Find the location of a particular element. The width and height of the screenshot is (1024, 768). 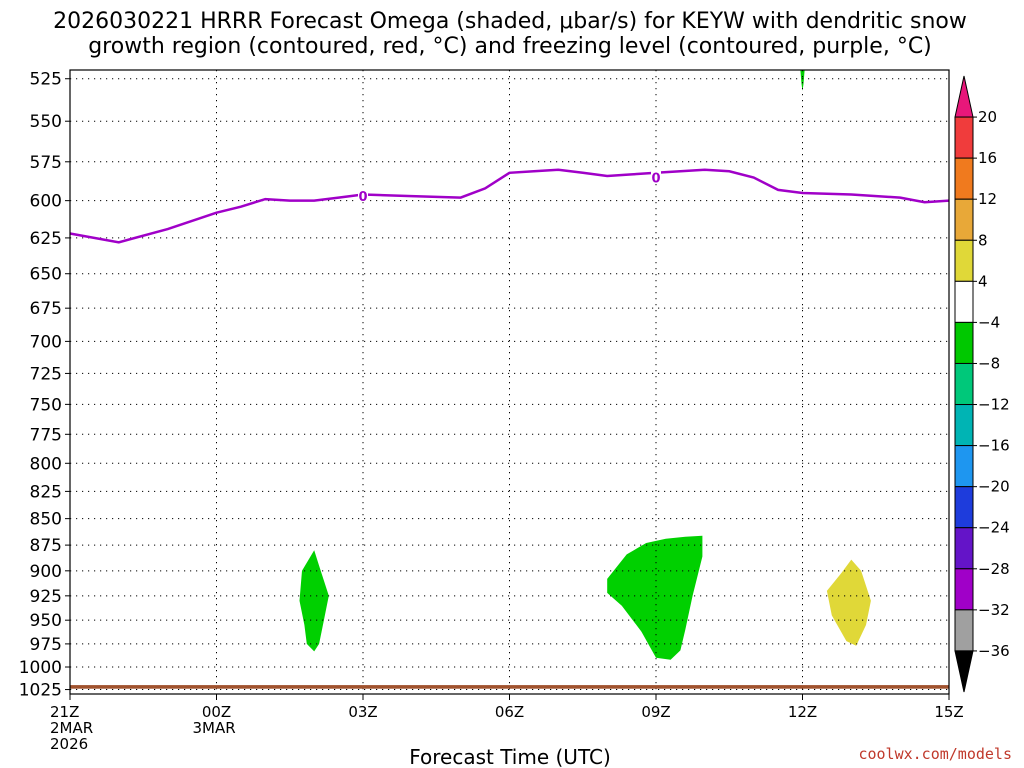

freezing-level-line is located at coordinates (509, 206).